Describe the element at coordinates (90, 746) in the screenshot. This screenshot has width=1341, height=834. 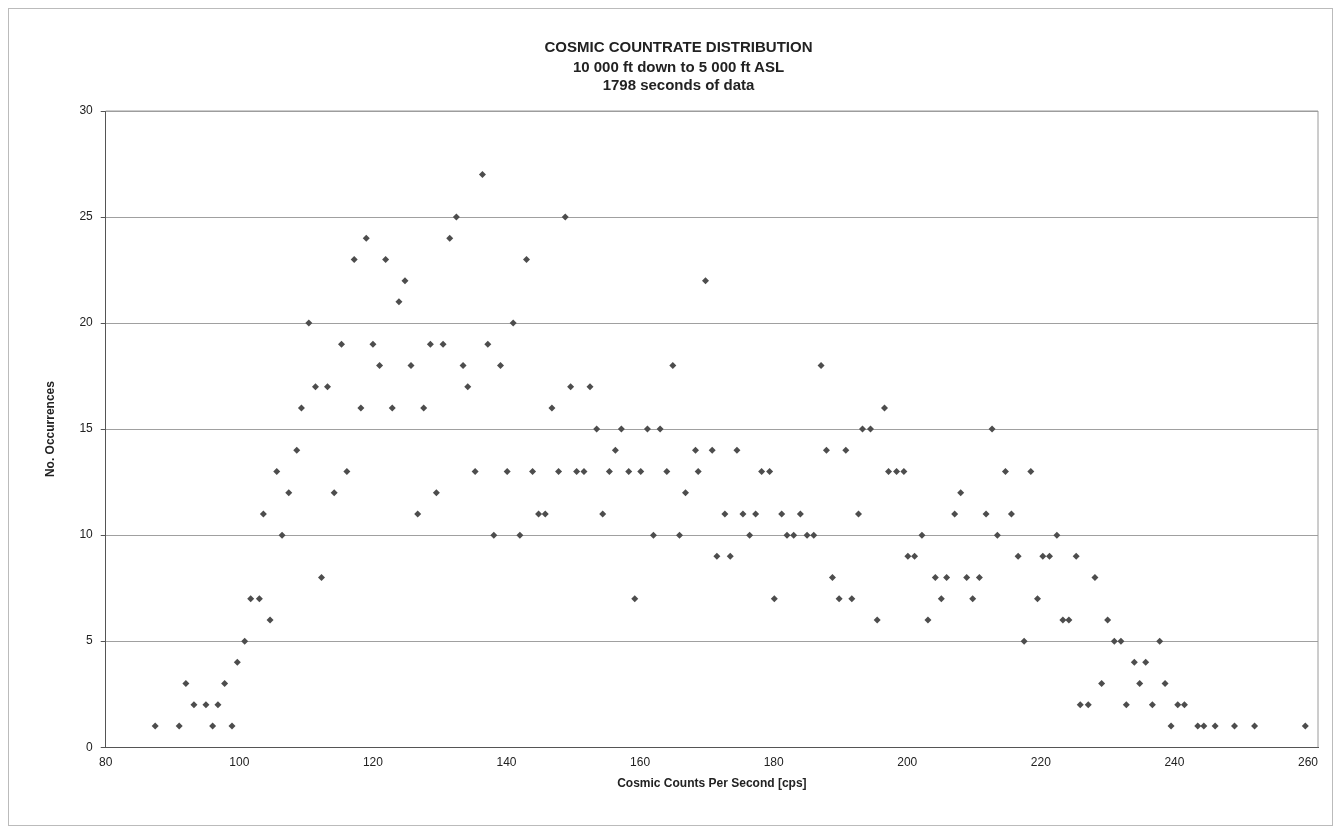
I see `y-tick-label: 0` at that location.